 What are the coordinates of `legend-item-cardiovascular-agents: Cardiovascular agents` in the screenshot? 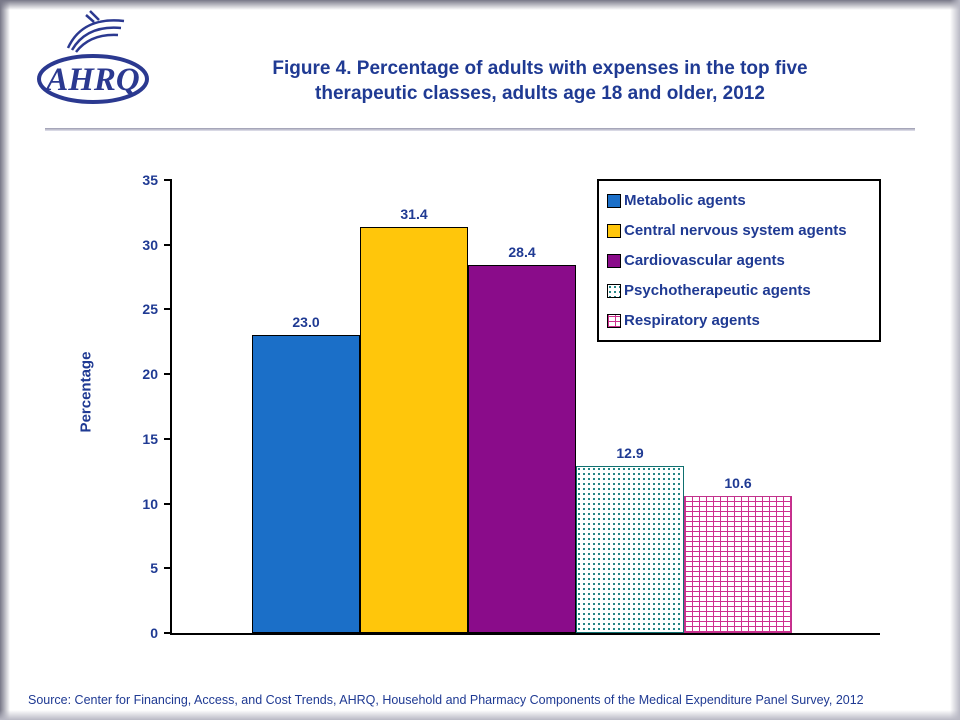 It's located at (739, 260).